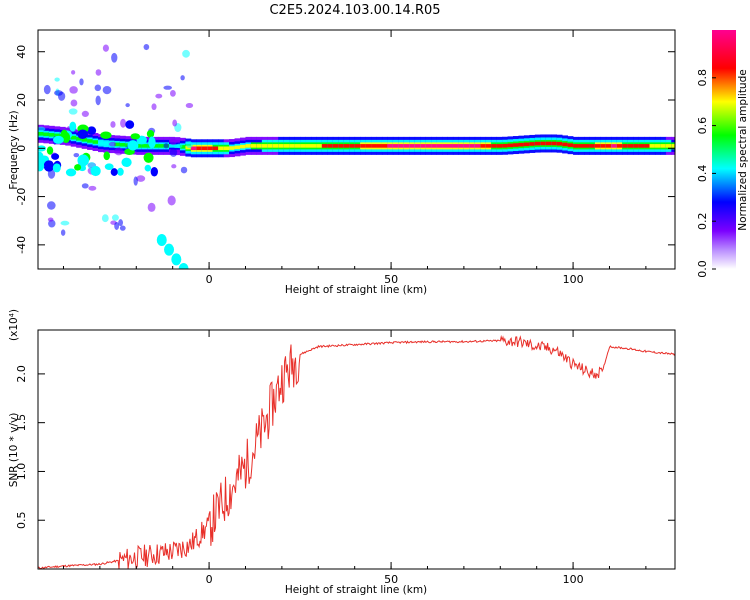 This screenshot has width=750, height=600. I want to click on x-tick-label: 100, so click(573, 579).